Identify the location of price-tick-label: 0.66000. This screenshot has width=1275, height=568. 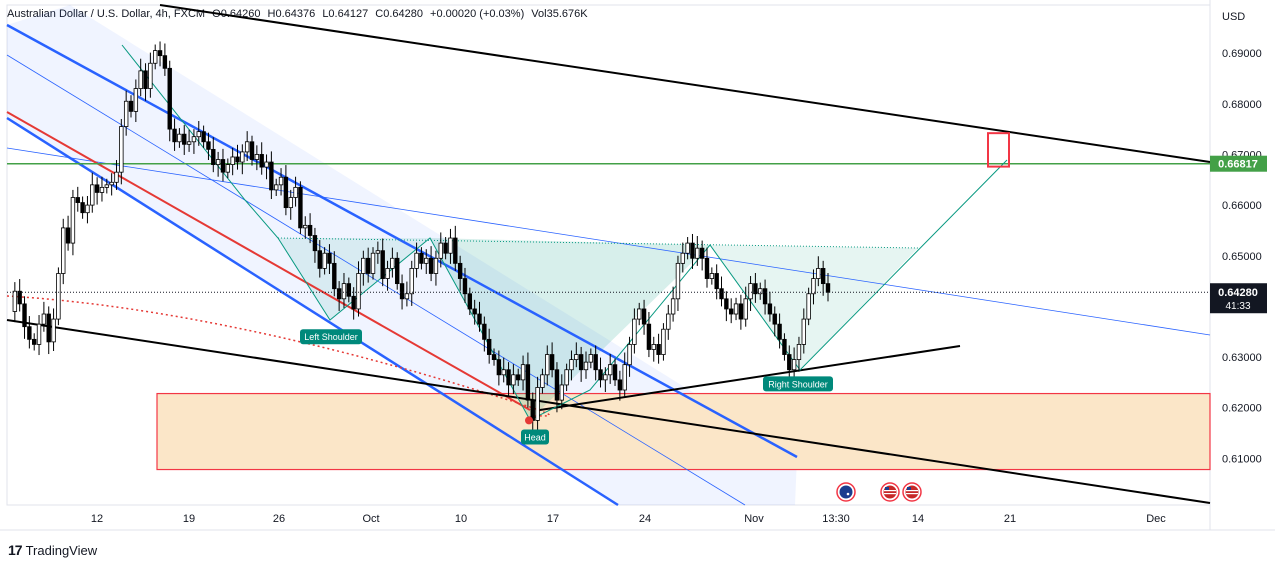
(1242, 206).